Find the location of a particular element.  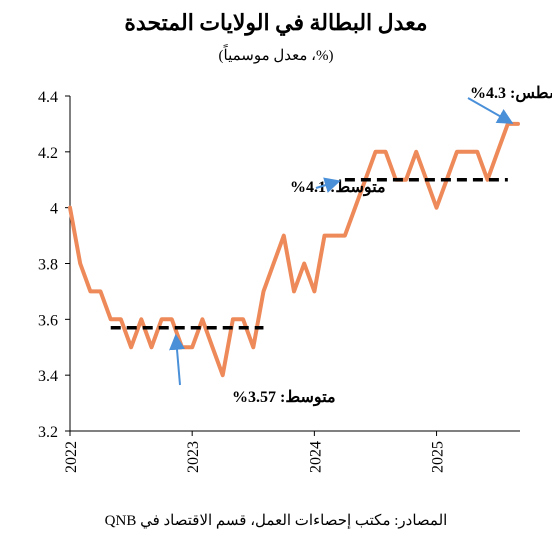

y-axis: 3.2 3.4 3.6 3.8 4 4.2 4.4 is located at coordinates (54, 265).